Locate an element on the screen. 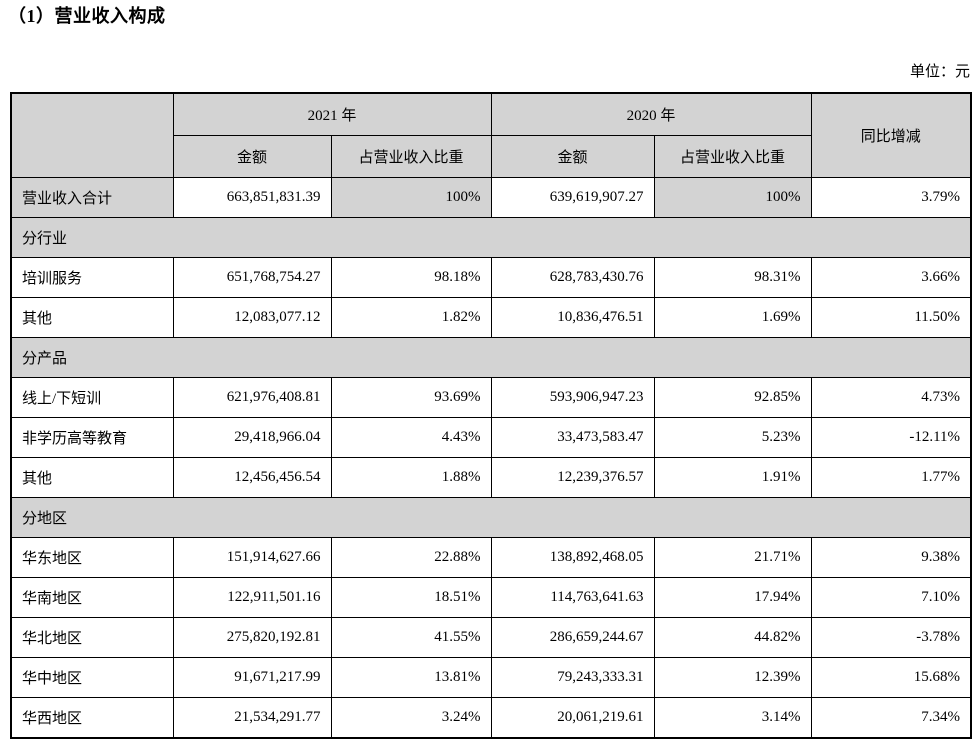  yoy-change: 15.68% is located at coordinates (891, 677).